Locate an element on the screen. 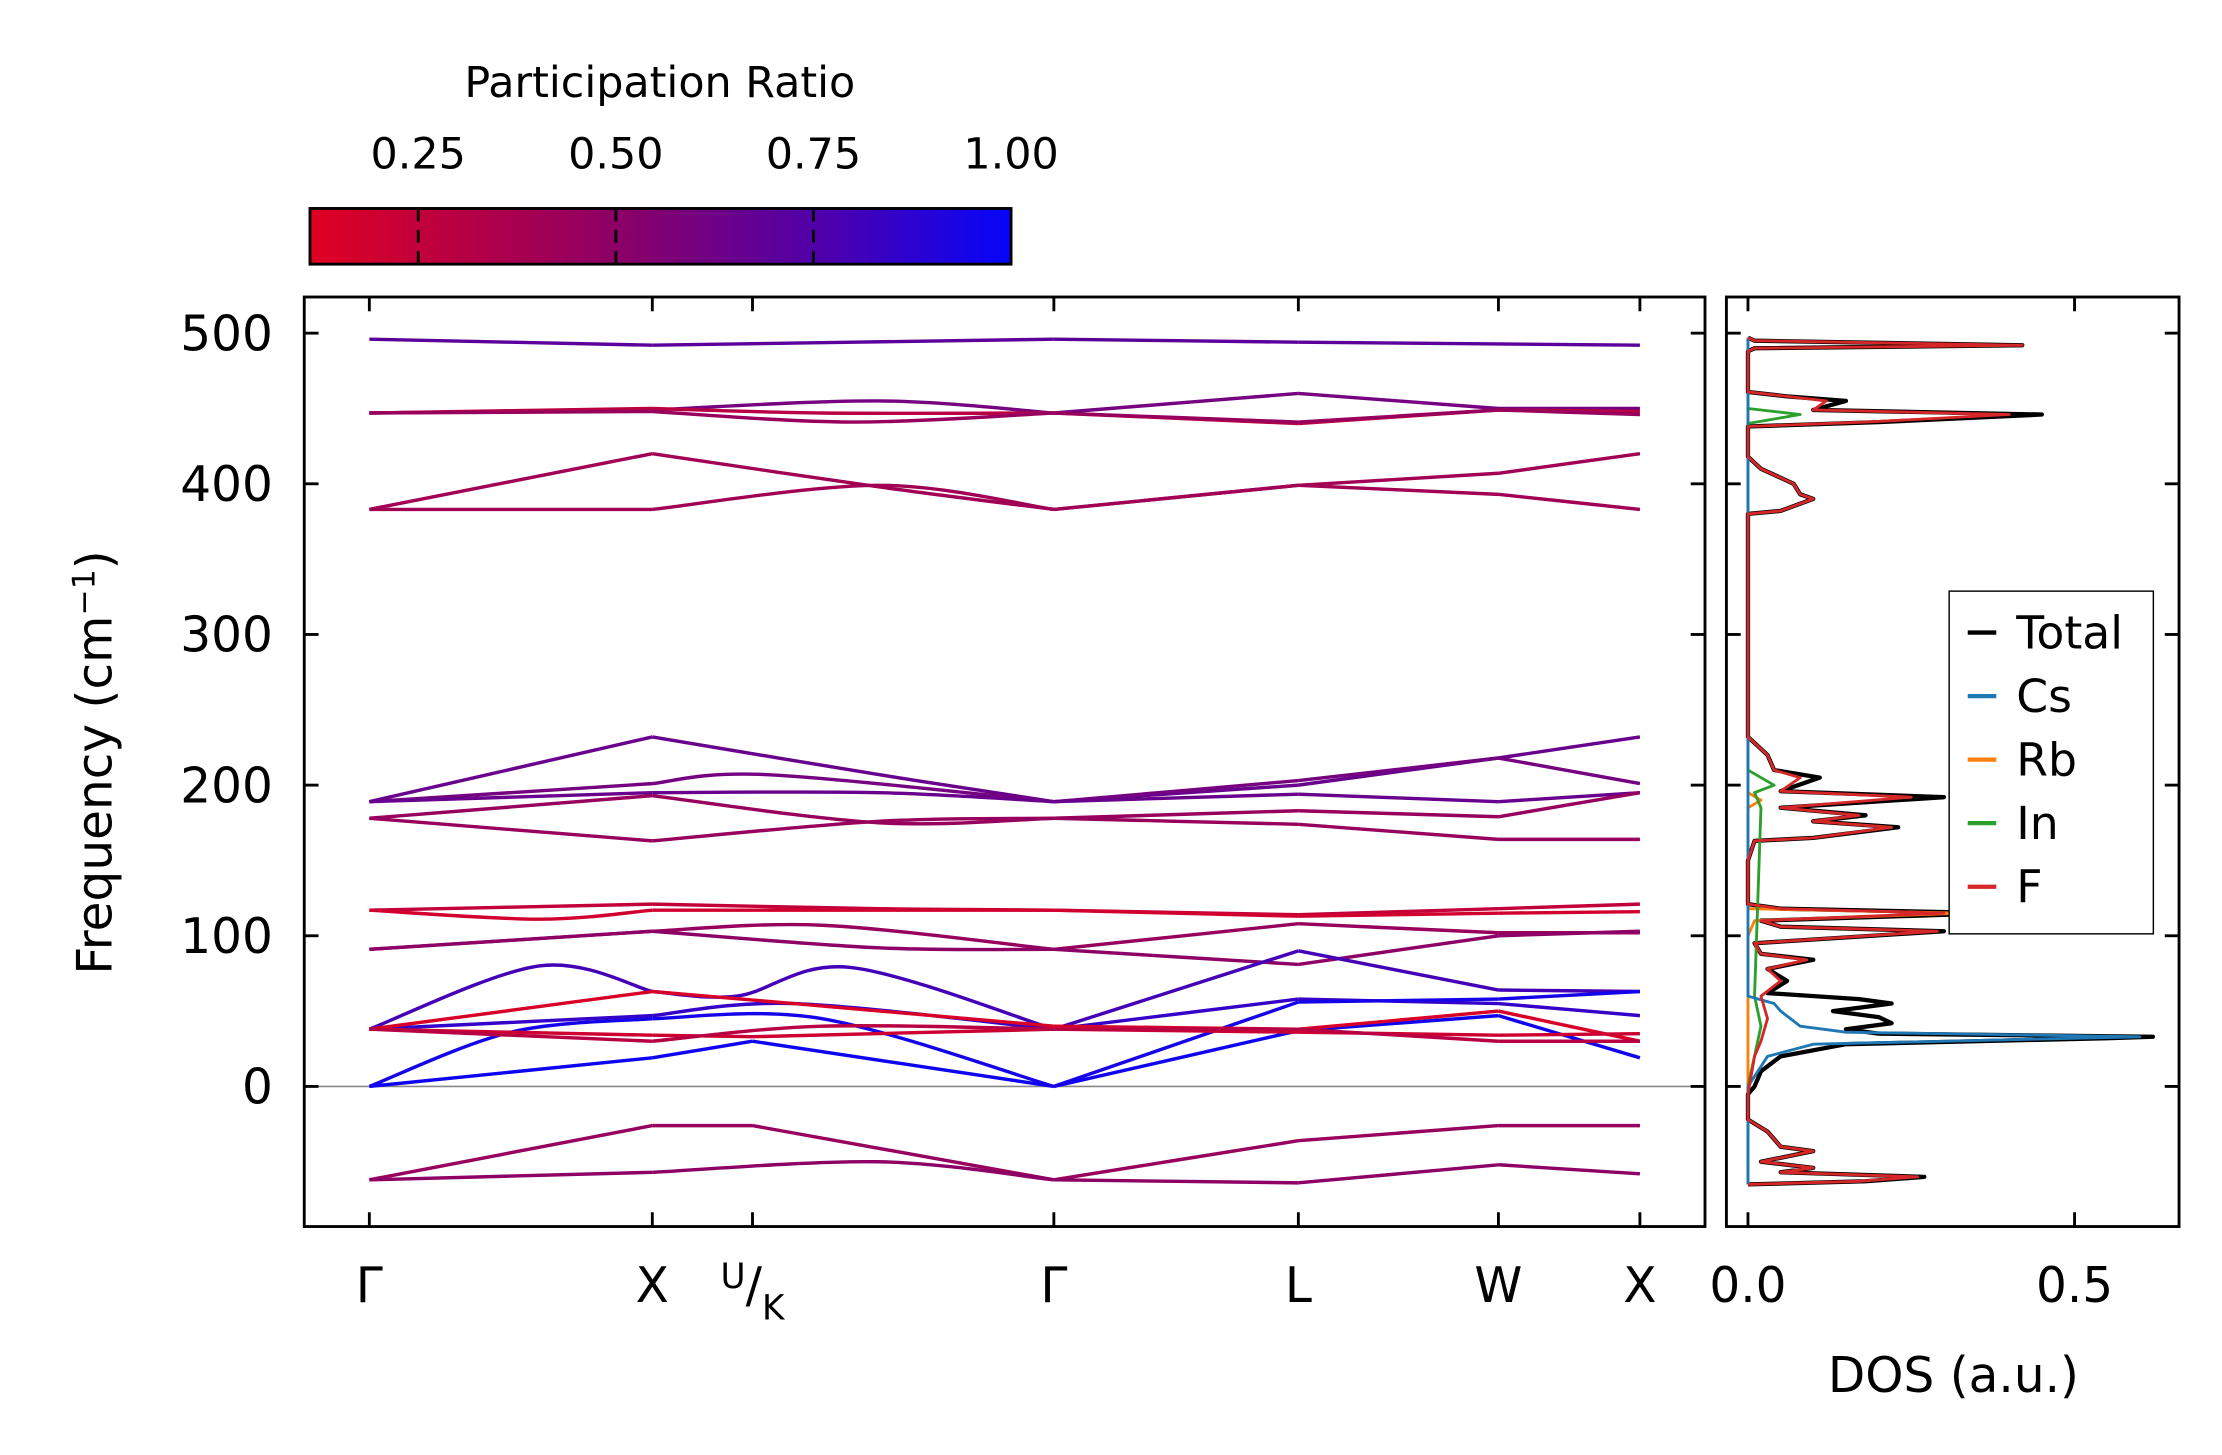  y-tick-label: 500 is located at coordinates (226, 334).